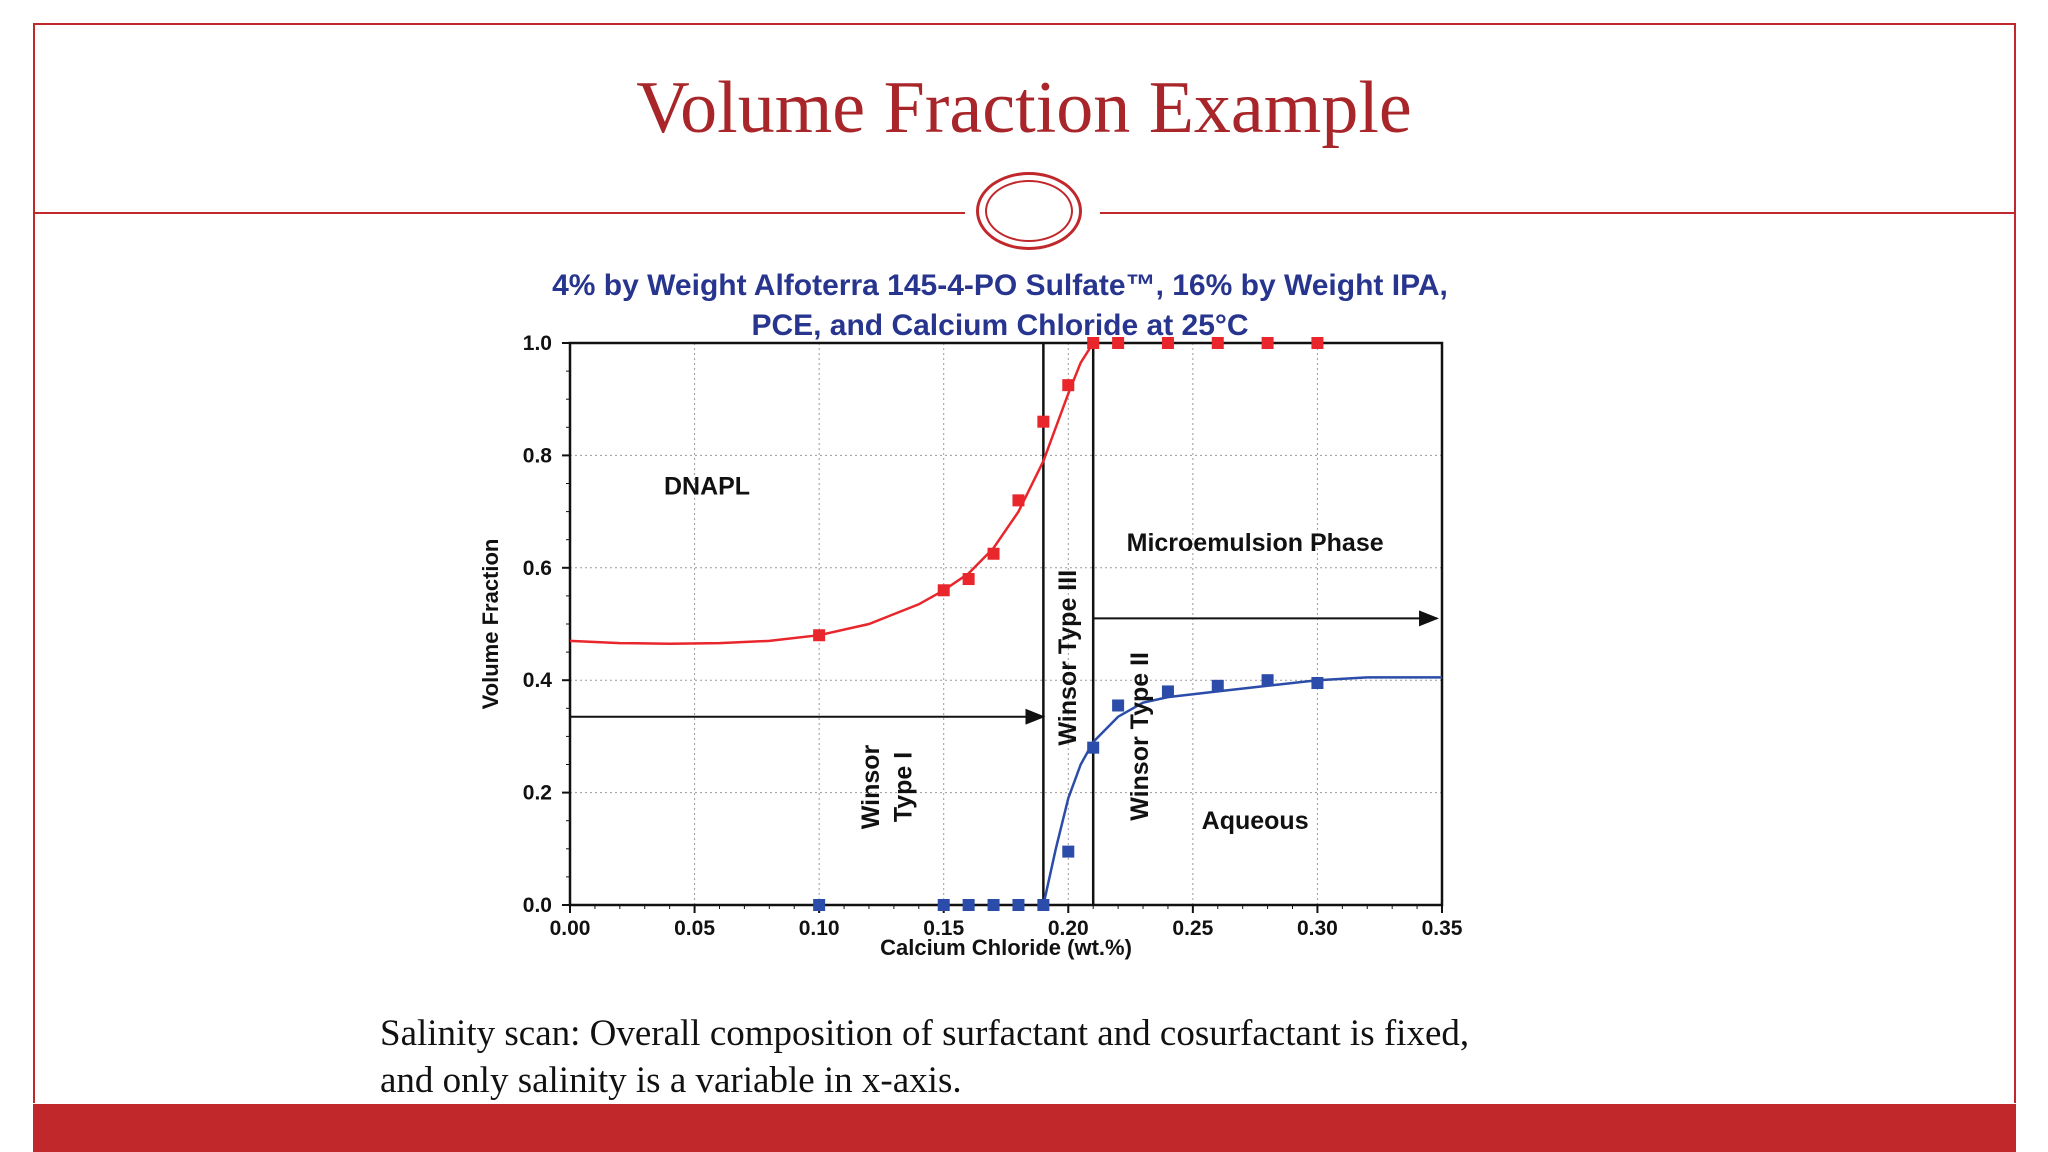  I want to click on y-tick-label: 1.0, so click(537, 343).